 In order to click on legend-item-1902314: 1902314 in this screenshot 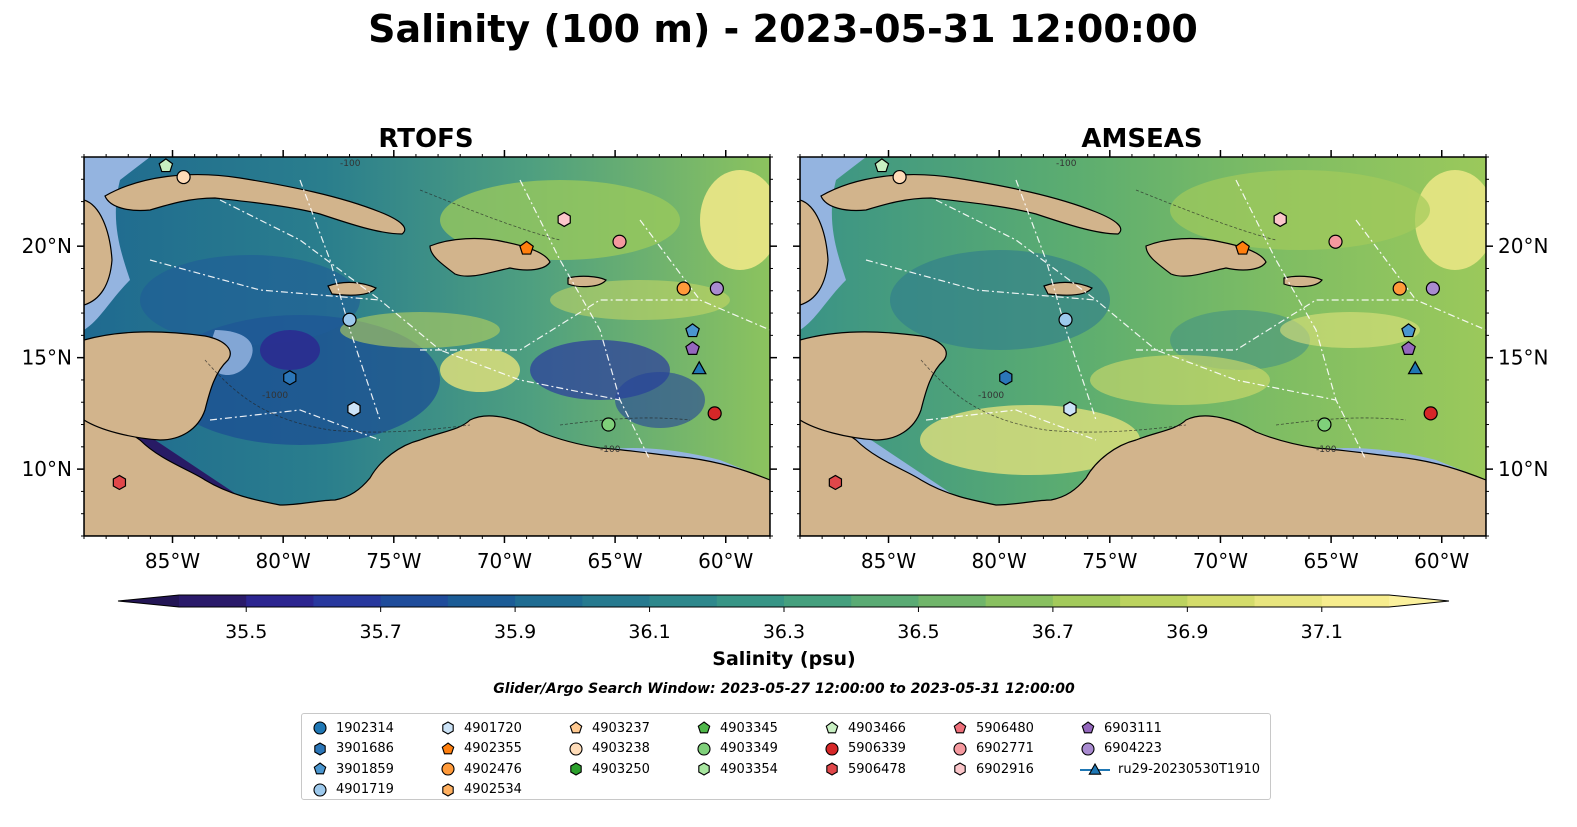, I will do `click(353, 728)`.